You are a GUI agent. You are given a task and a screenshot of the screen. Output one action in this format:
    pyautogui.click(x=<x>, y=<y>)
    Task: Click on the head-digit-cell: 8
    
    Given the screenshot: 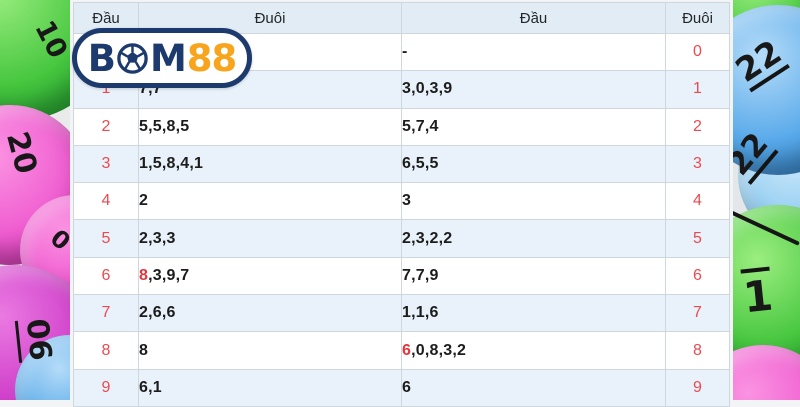 What is the action you would take?
    pyautogui.click(x=106, y=350)
    